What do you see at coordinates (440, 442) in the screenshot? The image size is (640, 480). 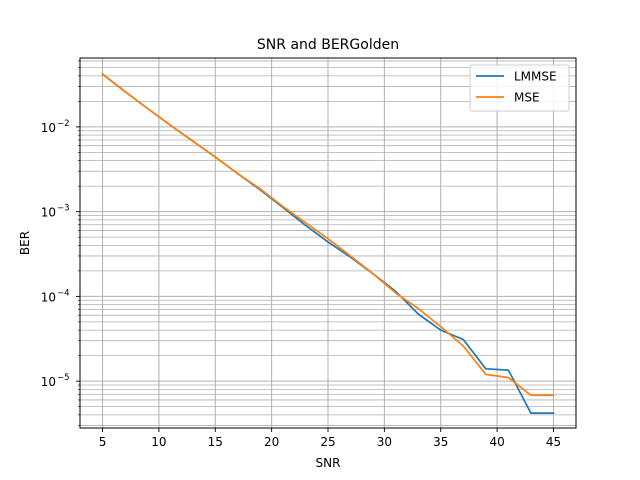 I see `x-tick-label: 35` at bounding box center [440, 442].